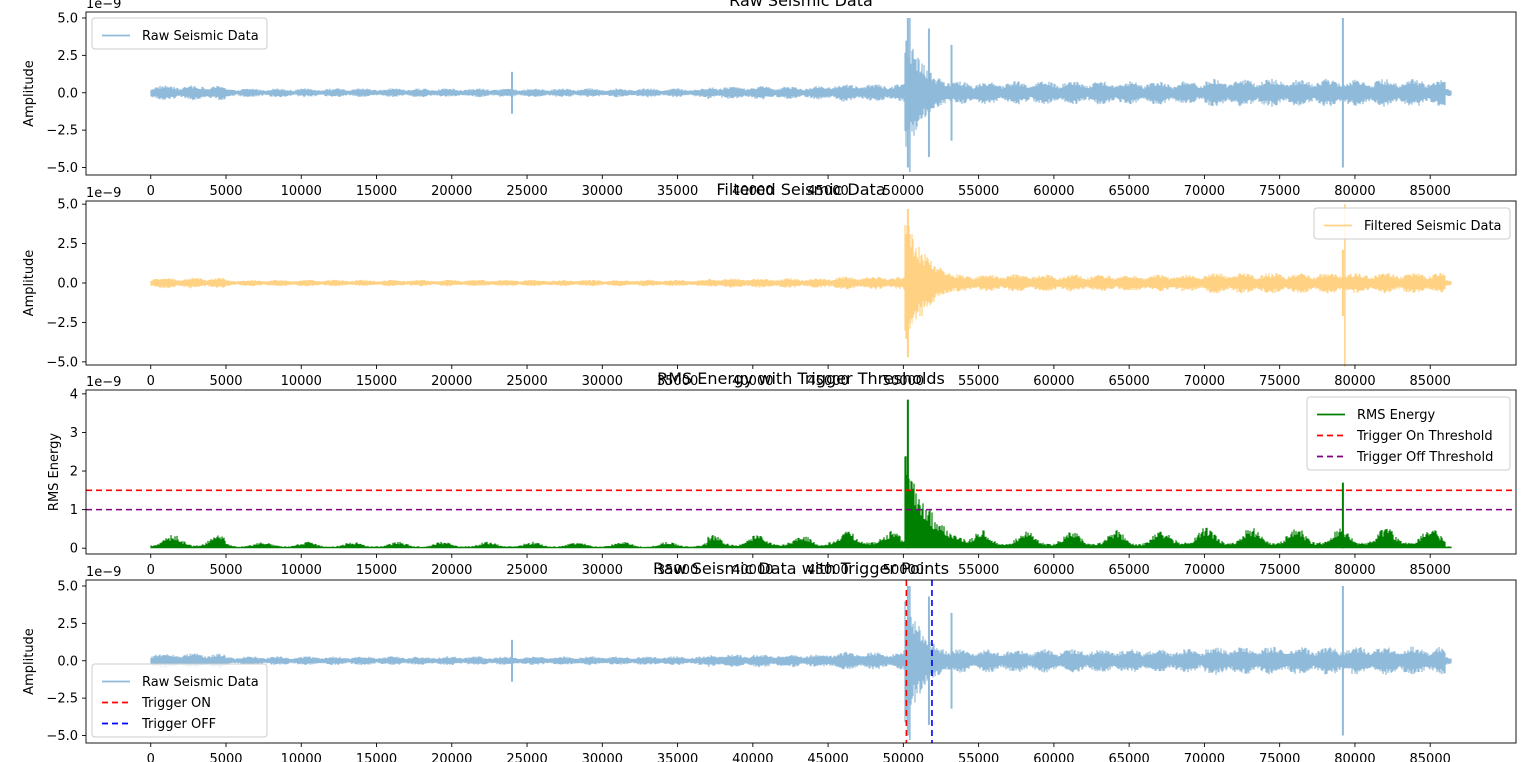 The width and height of the screenshot is (1536, 762). I want to click on legend: Raw Seismic Data Trigger ON Trigger OFF, so click(179, 700).